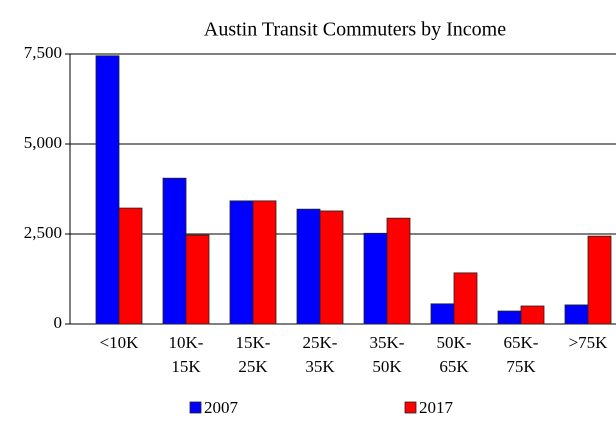 Image resolution: width=616 pixels, height=421 pixels. What do you see at coordinates (521, 354) in the screenshot?
I see `x-tick-label: 65K-75K` at bounding box center [521, 354].